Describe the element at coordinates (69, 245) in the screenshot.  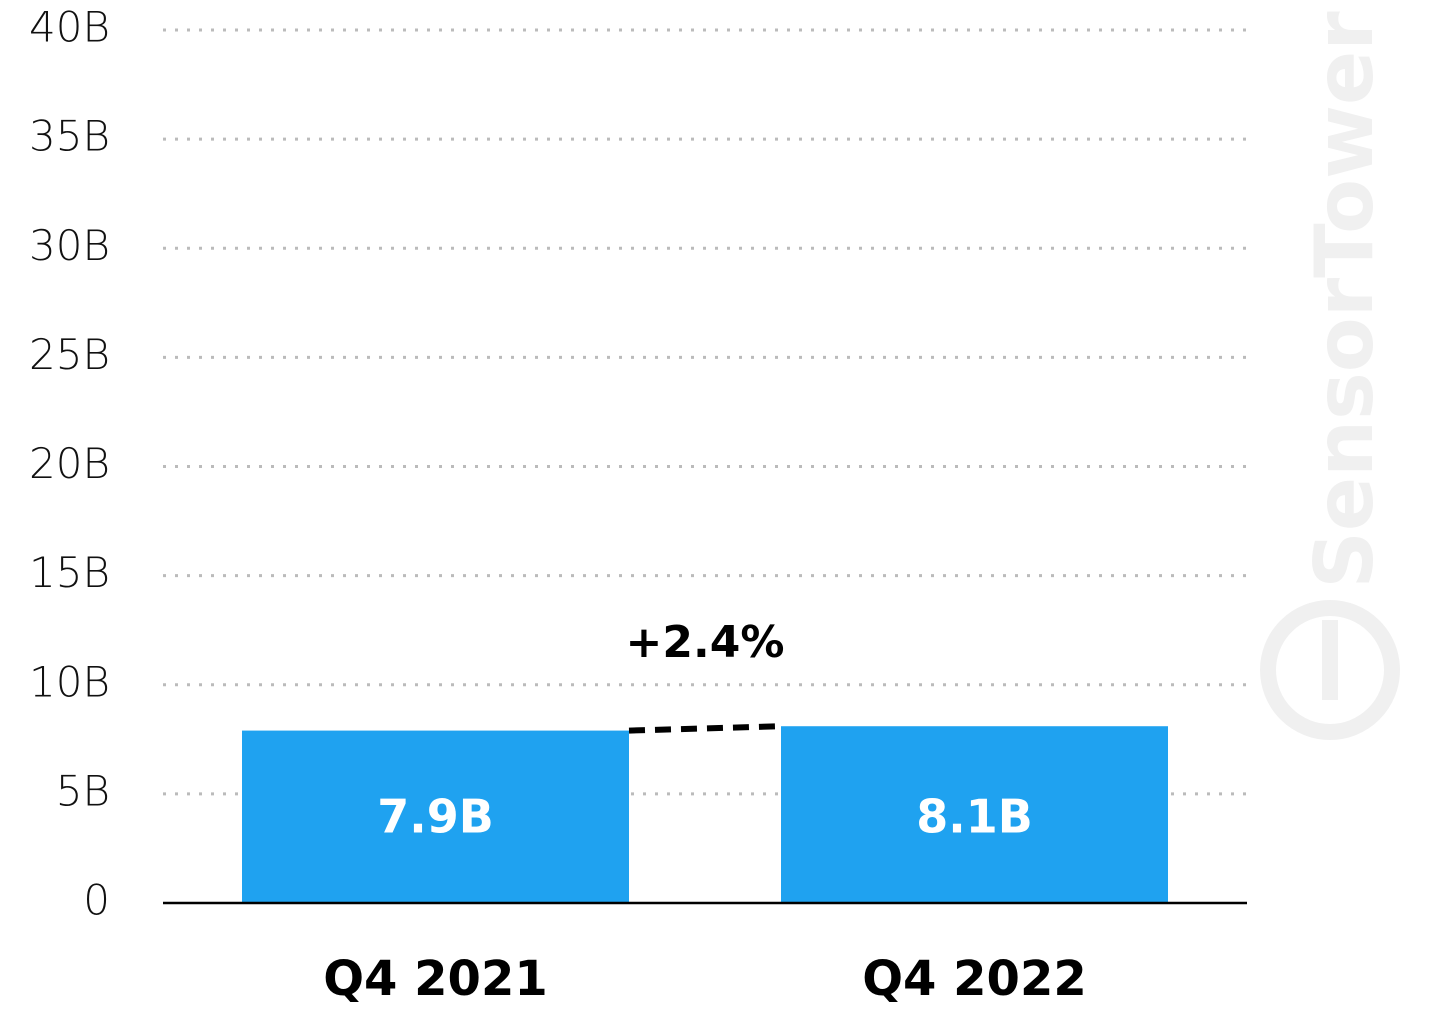
I see `y-tick-label: 30B` at that location.